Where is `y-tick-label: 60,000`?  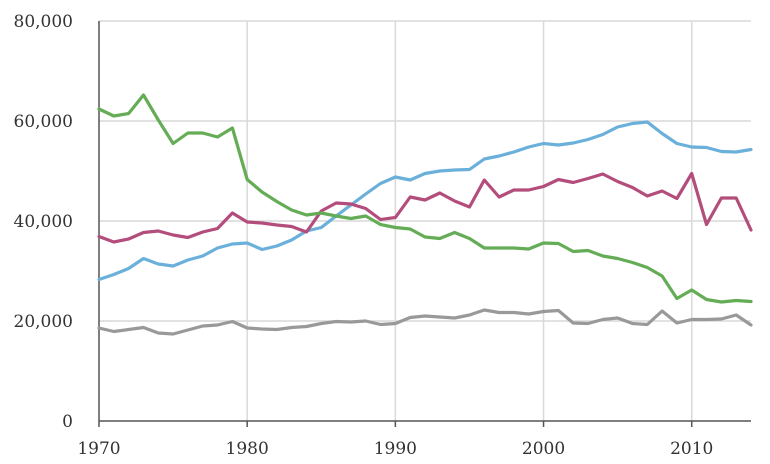
y-tick-label: 60,000 is located at coordinates (43, 122).